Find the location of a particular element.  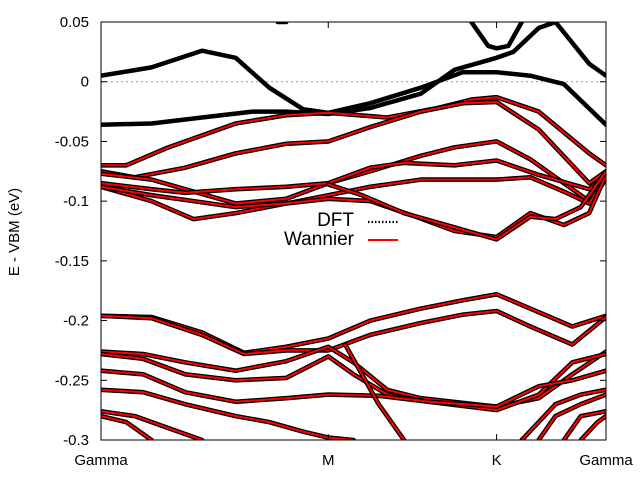

y-tick-label: -0.2 is located at coordinates (76, 321).